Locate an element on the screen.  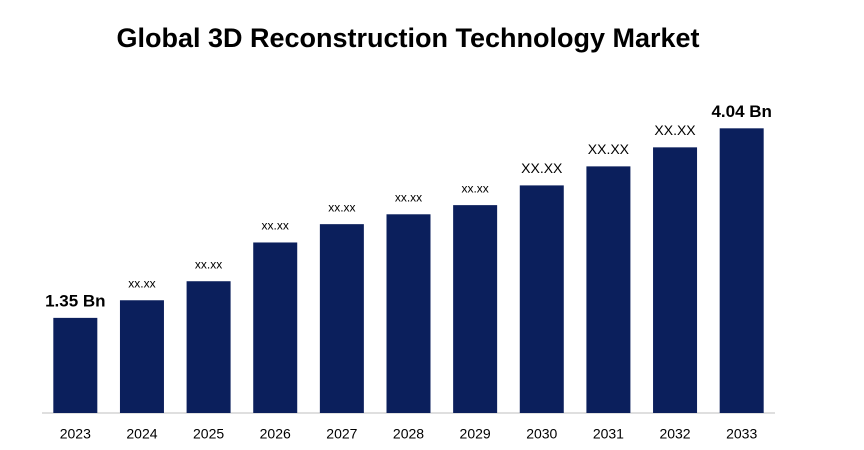
x-tick-label: 2030 is located at coordinates (541, 434).